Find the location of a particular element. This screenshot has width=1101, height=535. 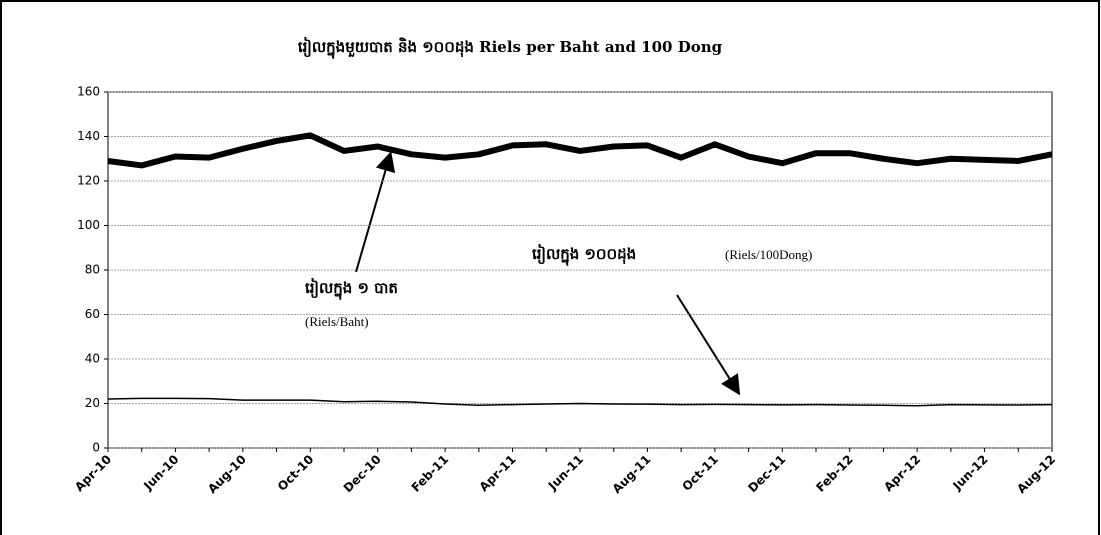

x-tick-label: Feb-12 is located at coordinates (834, 473).